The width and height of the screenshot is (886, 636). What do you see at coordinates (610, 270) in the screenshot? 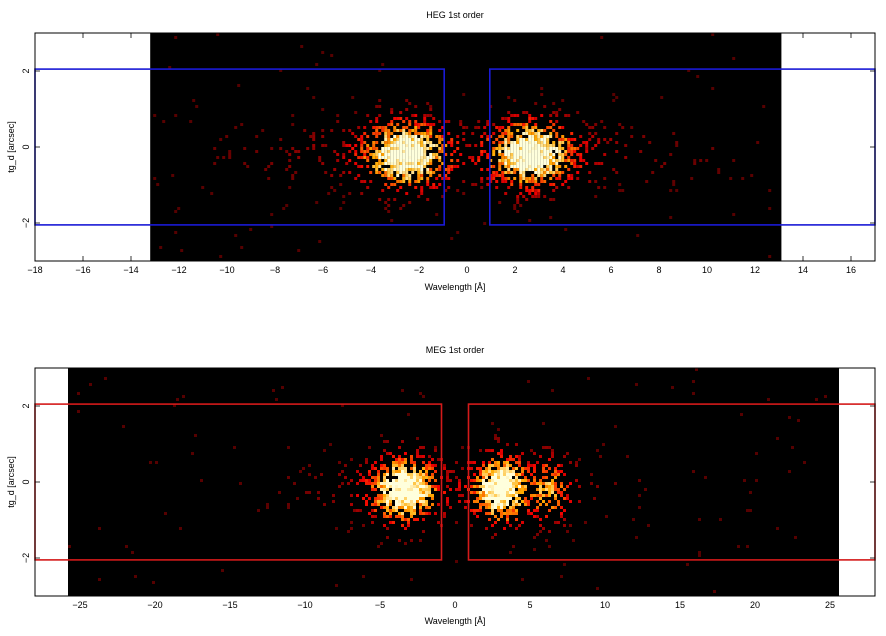
I see `heg-x-tick-label: 6` at bounding box center [610, 270].